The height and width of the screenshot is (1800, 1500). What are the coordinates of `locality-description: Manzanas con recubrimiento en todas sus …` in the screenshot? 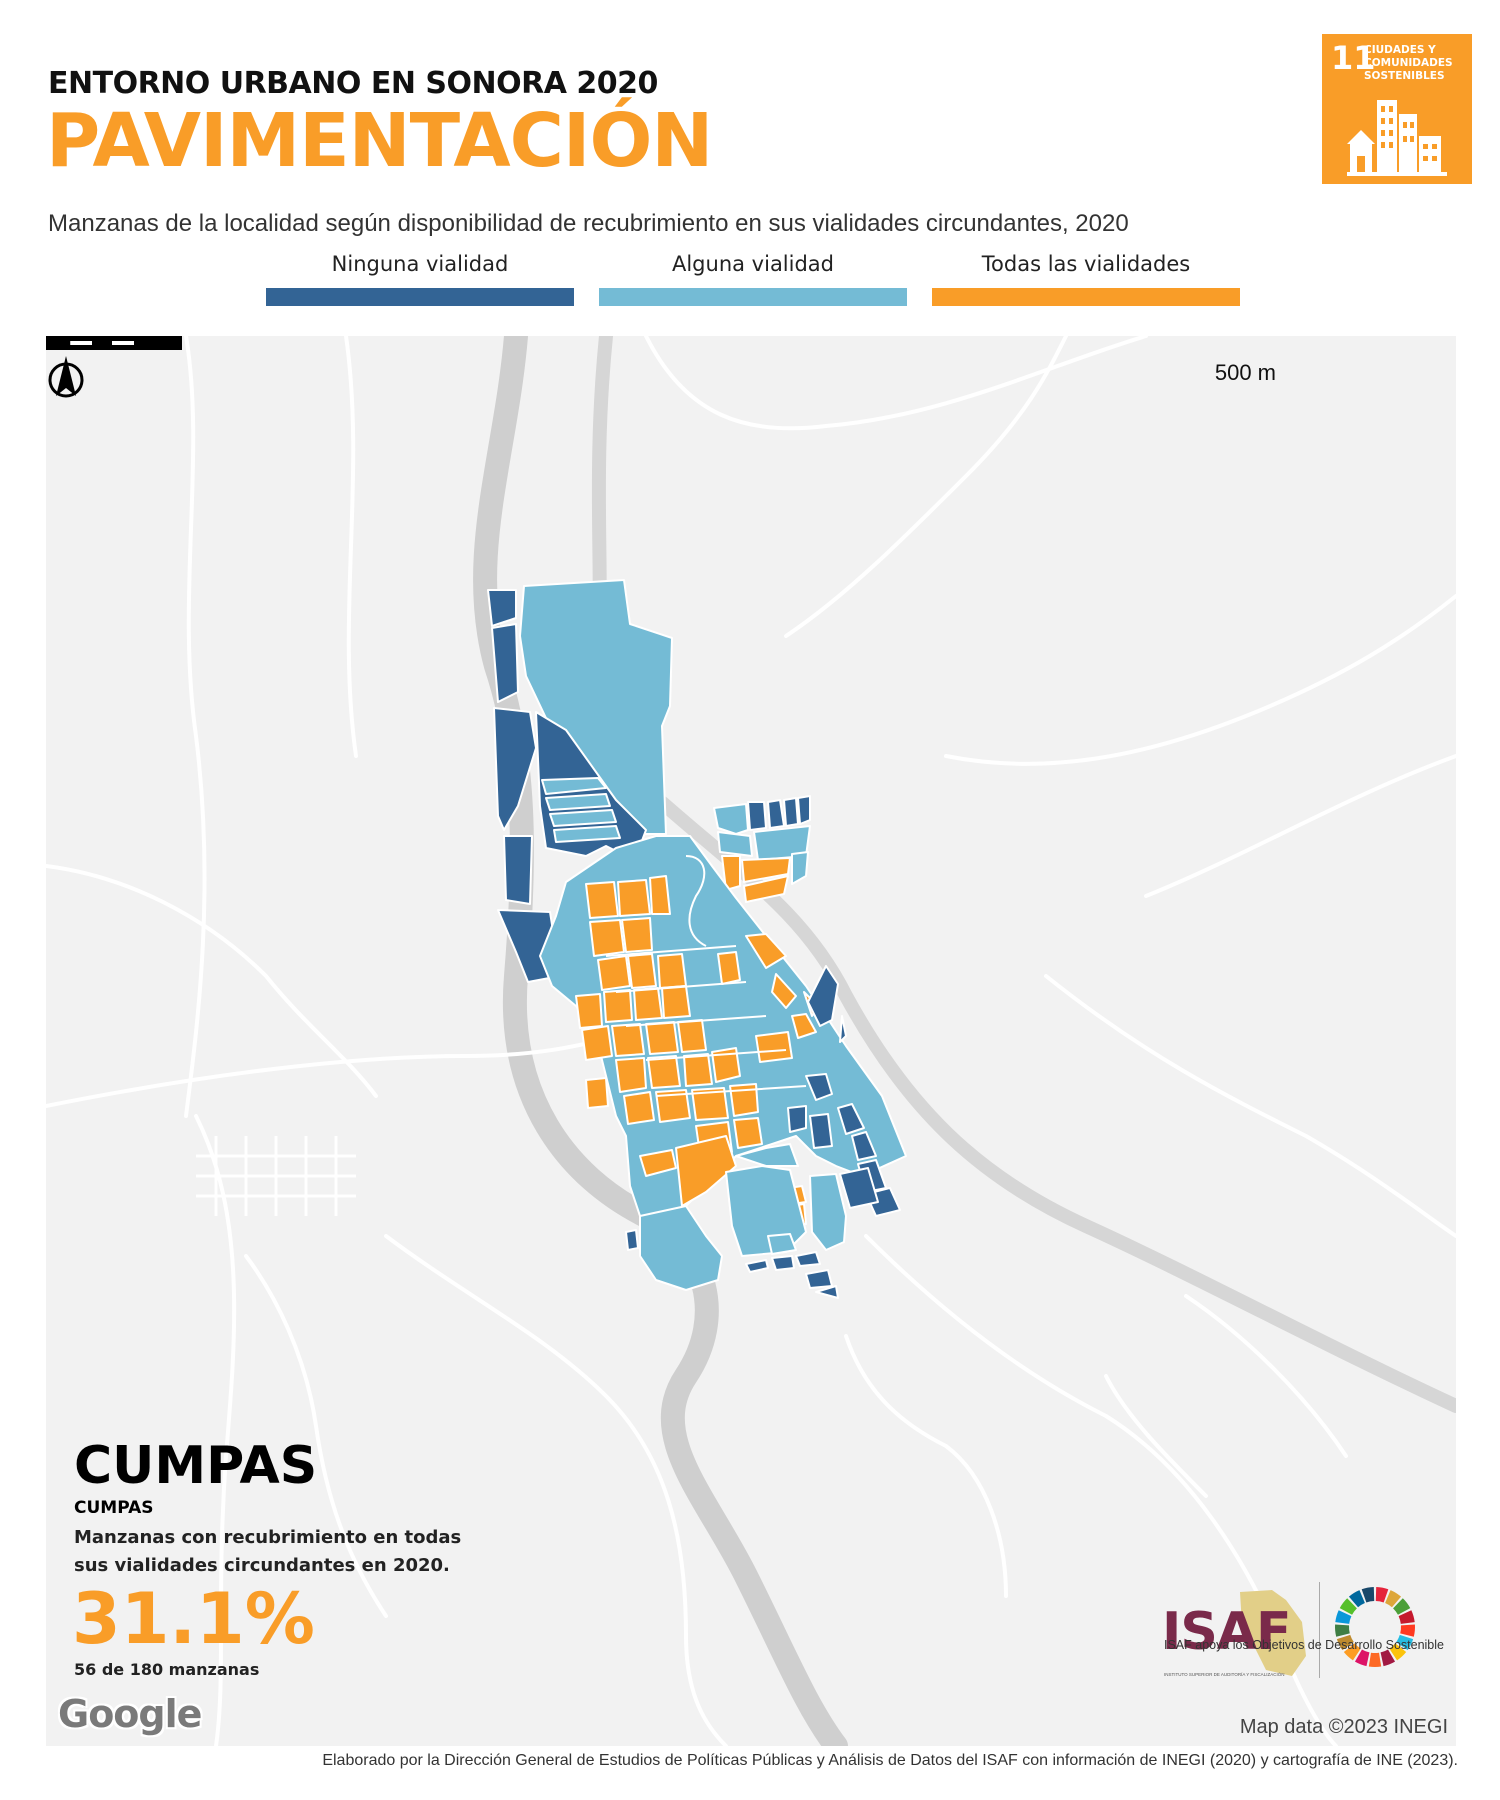 It's located at (268, 1551).